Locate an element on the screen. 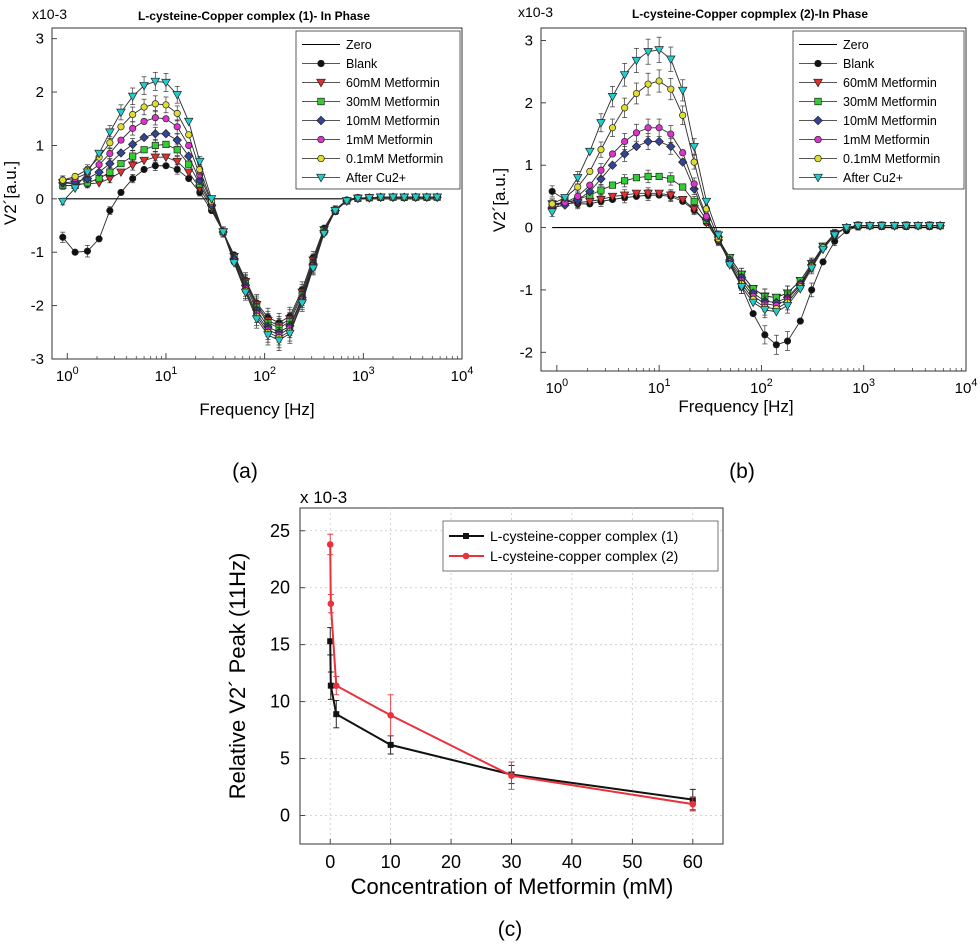 Image resolution: width=980 pixels, height=949 pixels. b-legend-60mm-metformin-marker is located at coordinates (818, 83).